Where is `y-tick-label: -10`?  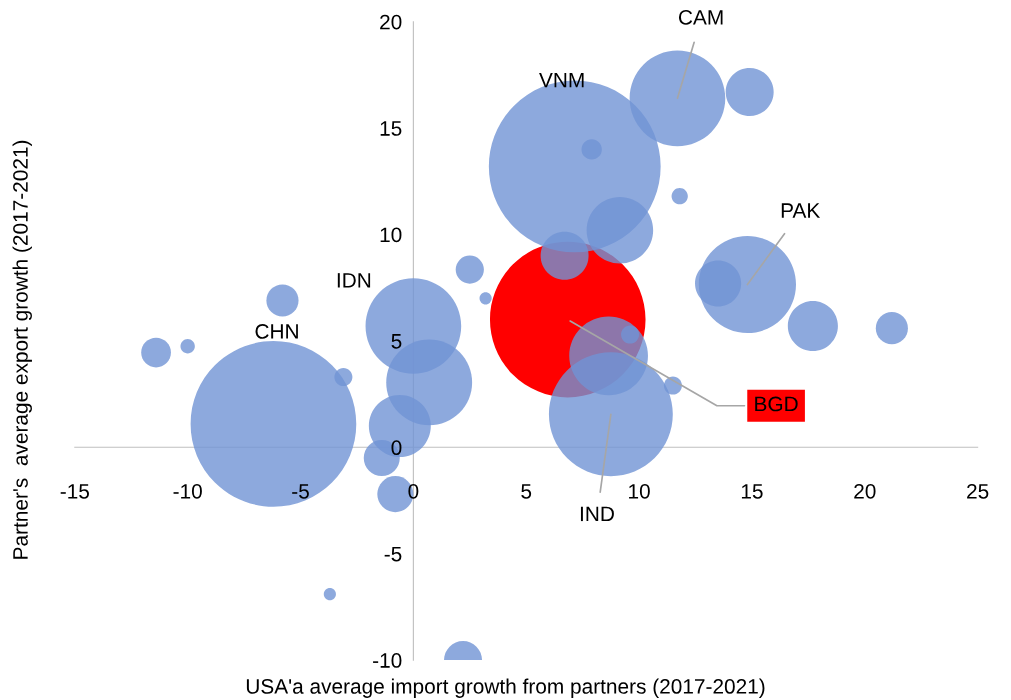
y-tick-label: -10 is located at coordinates (387, 660).